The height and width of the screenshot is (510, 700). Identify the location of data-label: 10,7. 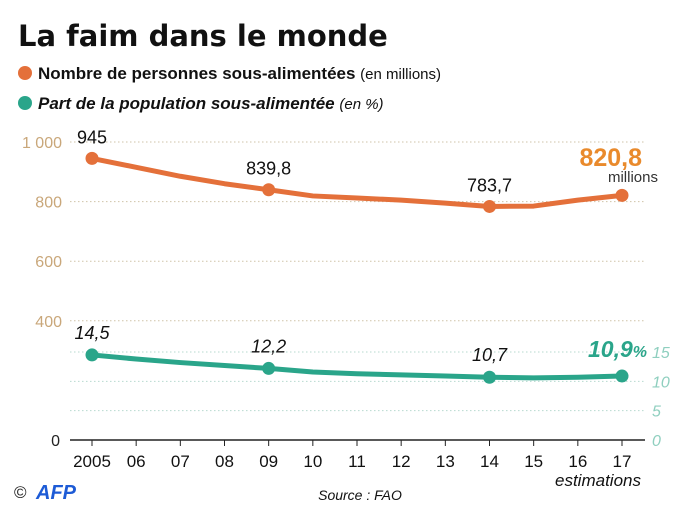
(490, 355).